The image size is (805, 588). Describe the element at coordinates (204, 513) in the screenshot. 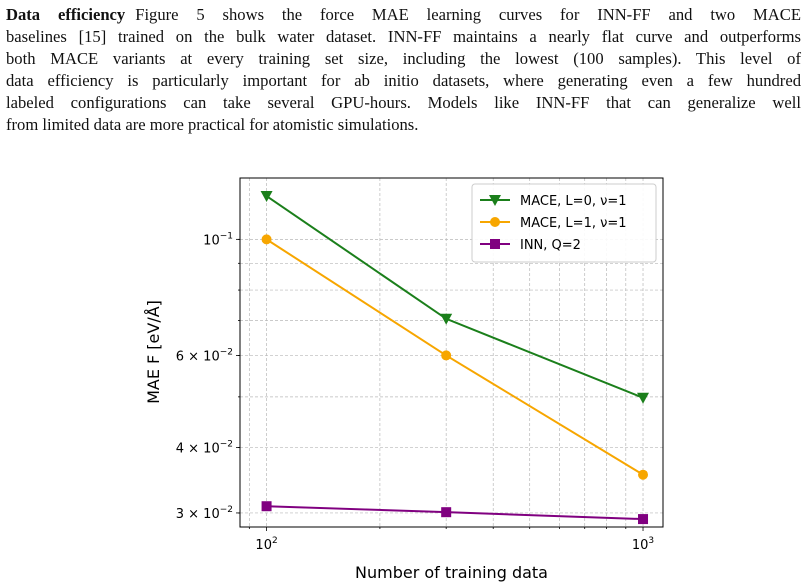

I see `y-tick-label: 3 × 10⁻²` at that location.